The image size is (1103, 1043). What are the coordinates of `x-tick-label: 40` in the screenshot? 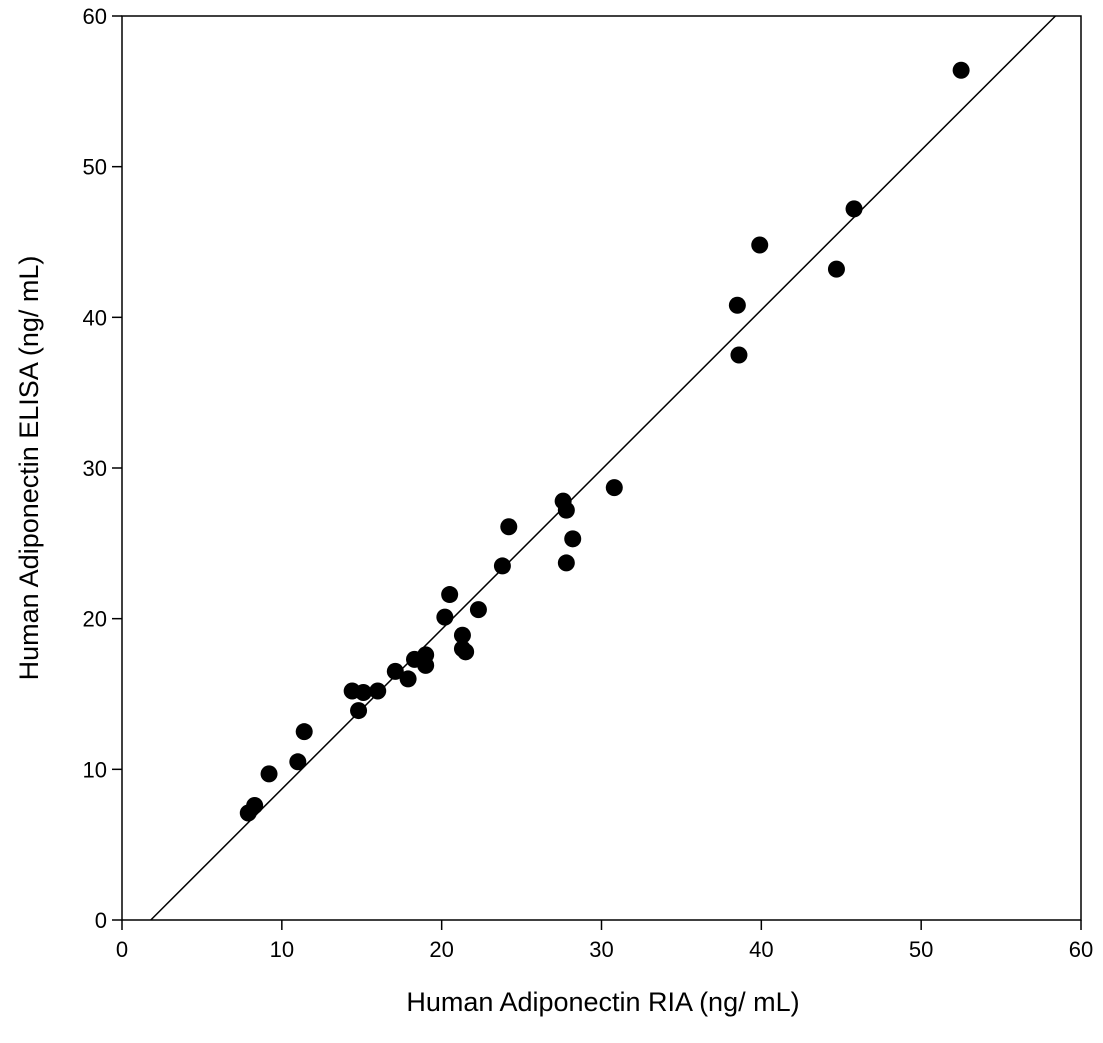 It's located at (761, 949).